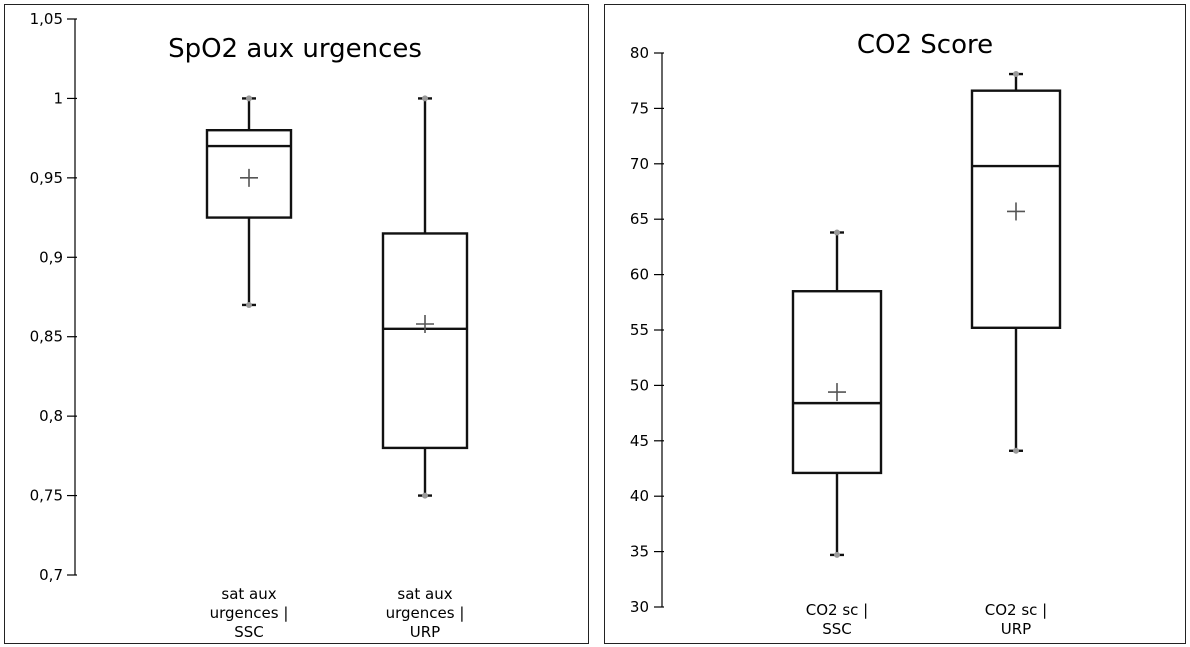  Describe the element at coordinates (639, 275) in the screenshot. I see `y-tick-label: 60` at that location.